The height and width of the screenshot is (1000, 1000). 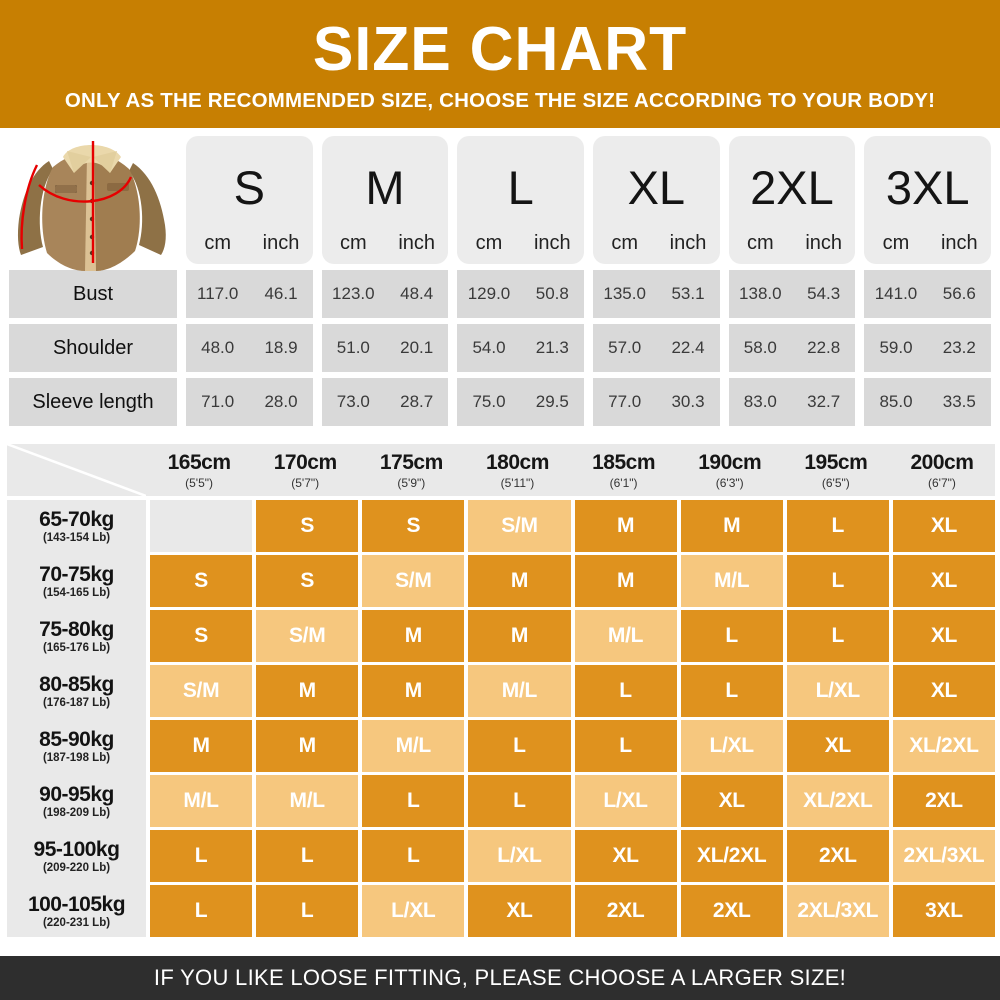 What do you see at coordinates (729, 482) in the screenshot?
I see `height-ft: (6'3")` at bounding box center [729, 482].